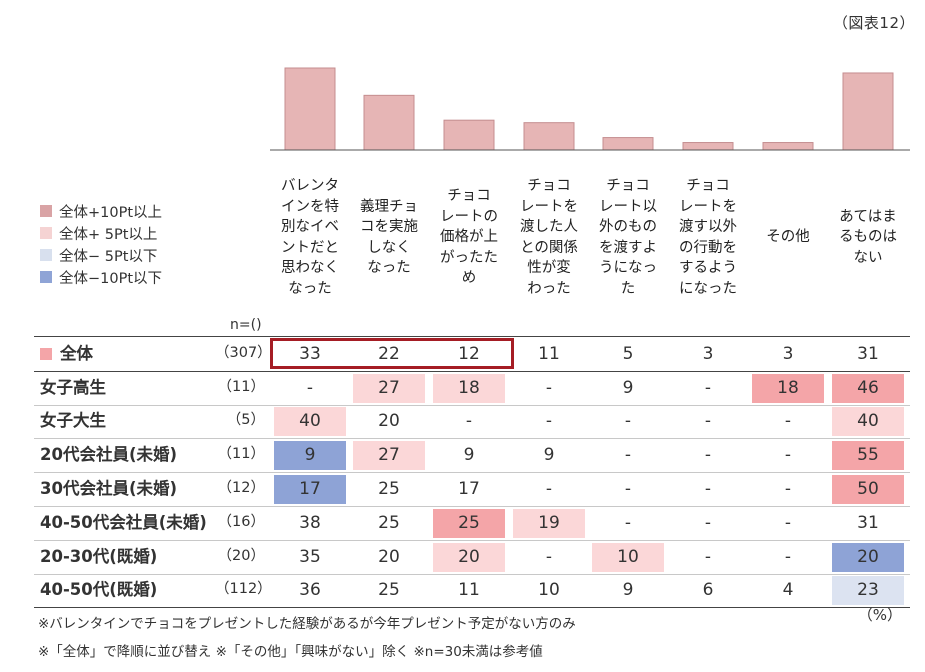 The height and width of the screenshot is (672, 925). What do you see at coordinates (140, 353) in the screenshot?
I see `row-label: 全体` at bounding box center [140, 353].